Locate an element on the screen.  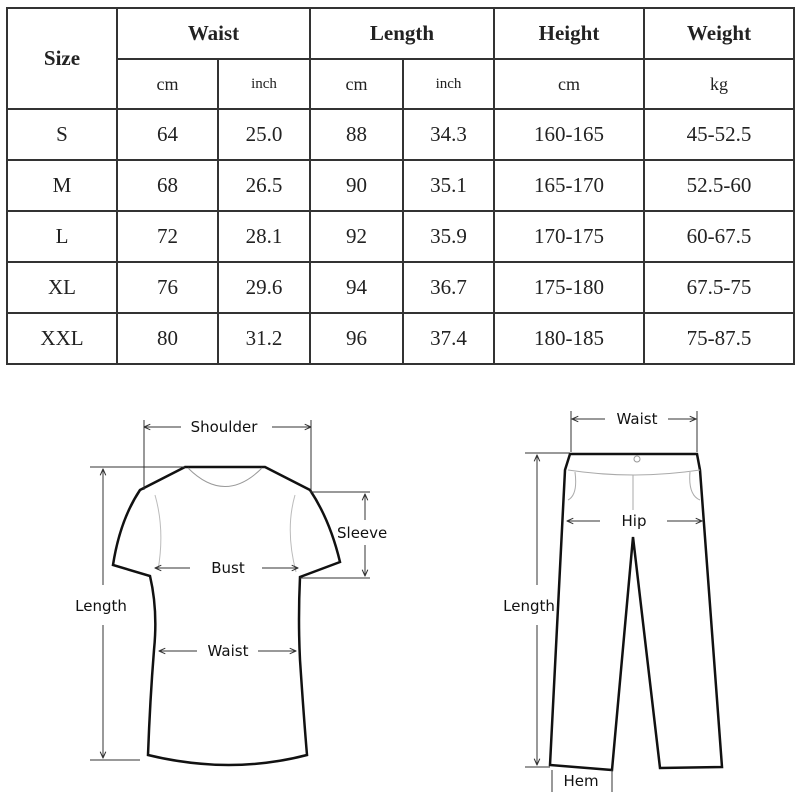
value-cell: 72 is located at coordinates (167, 236).